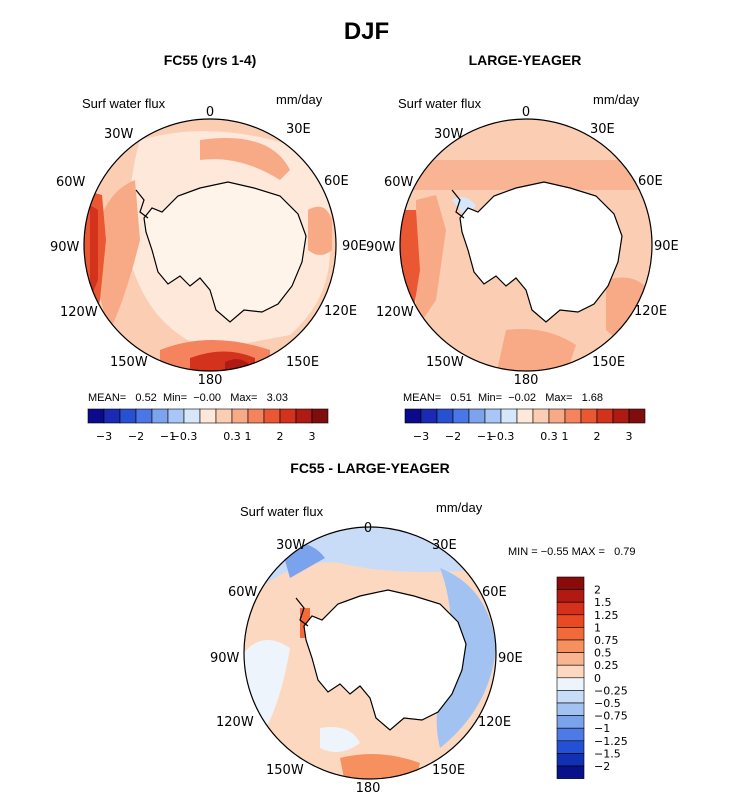 This screenshot has width=733, height=798. Describe the element at coordinates (79, 312) in the screenshot. I see `panel-1-lon-label: 120W` at that location.